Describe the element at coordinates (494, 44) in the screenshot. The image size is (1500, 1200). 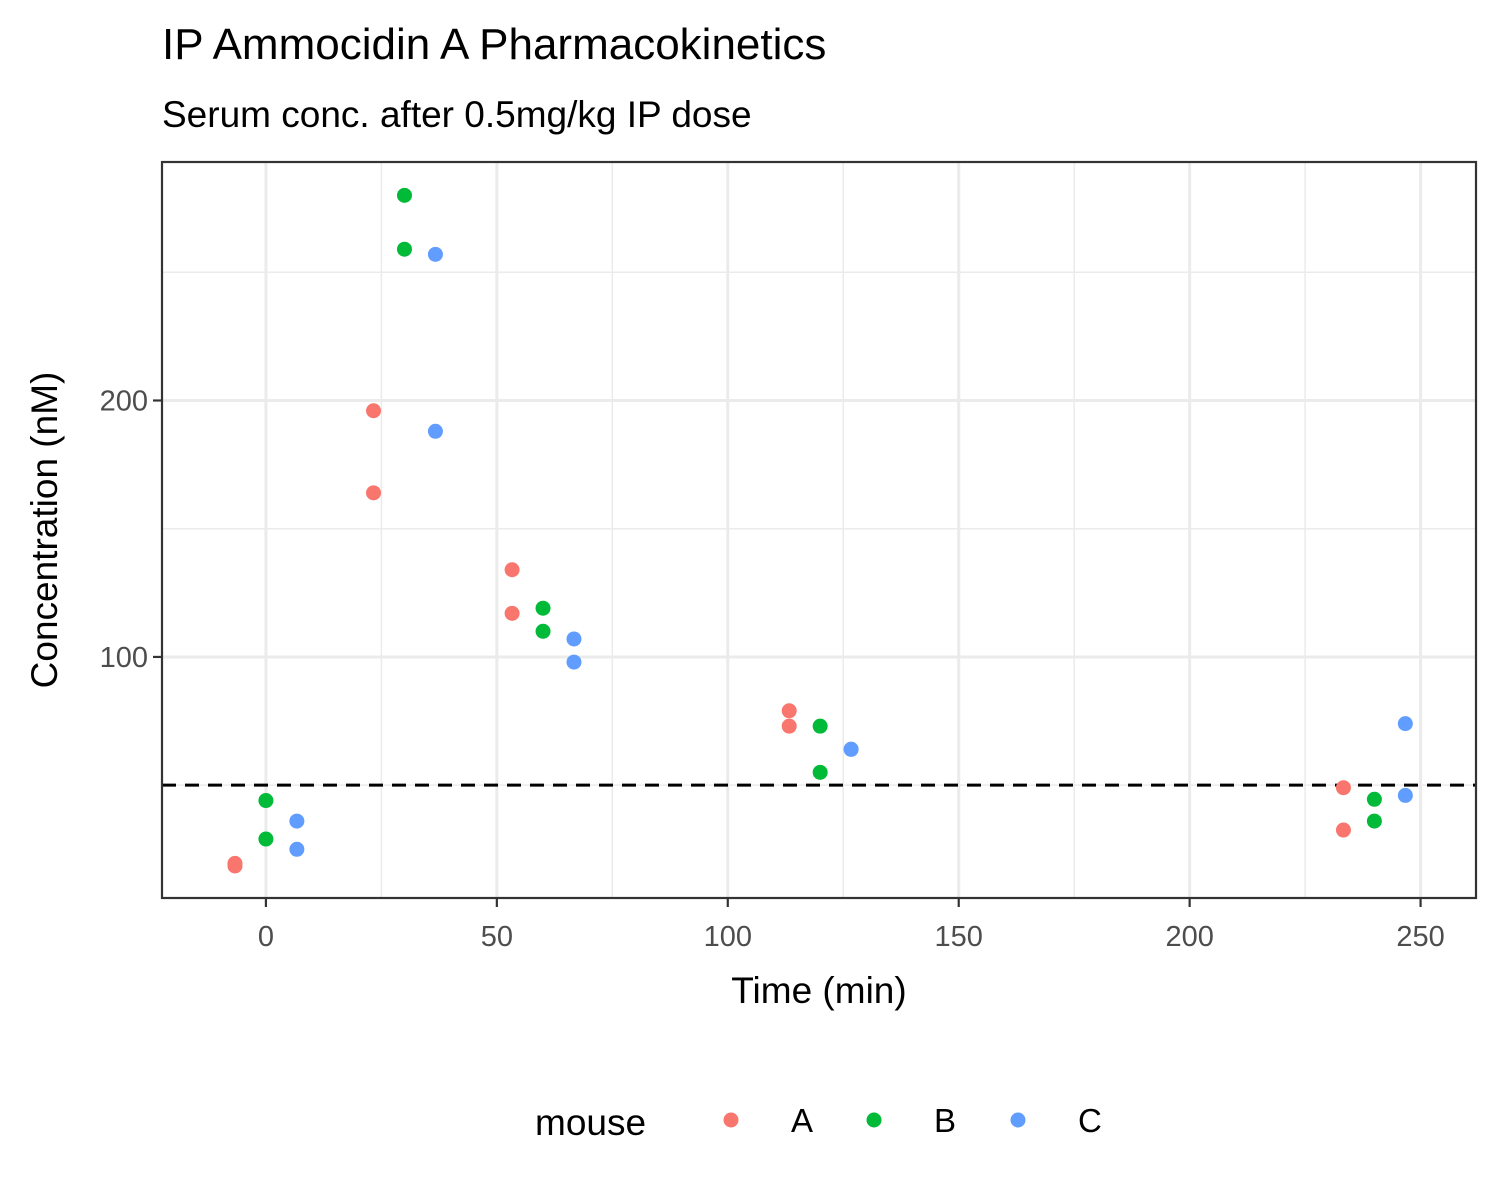
I see `chart-title: IP Ammocidin A Pharmacokinetics` at that location.